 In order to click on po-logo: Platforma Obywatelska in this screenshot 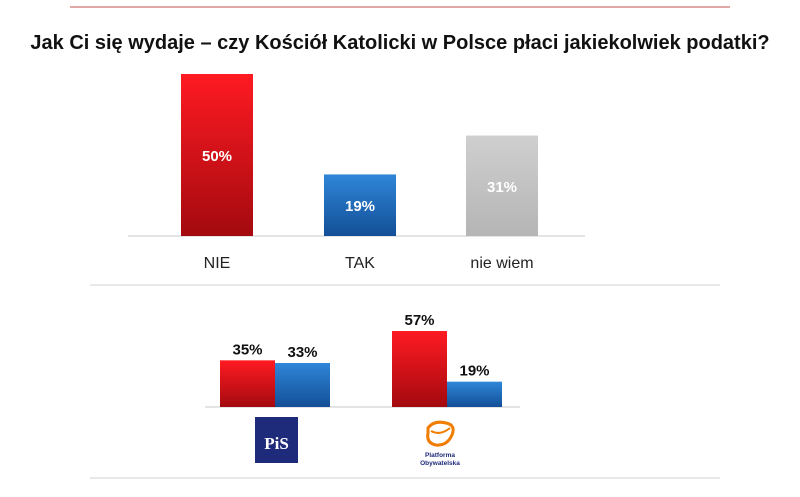, I will do `click(440, 443)`.